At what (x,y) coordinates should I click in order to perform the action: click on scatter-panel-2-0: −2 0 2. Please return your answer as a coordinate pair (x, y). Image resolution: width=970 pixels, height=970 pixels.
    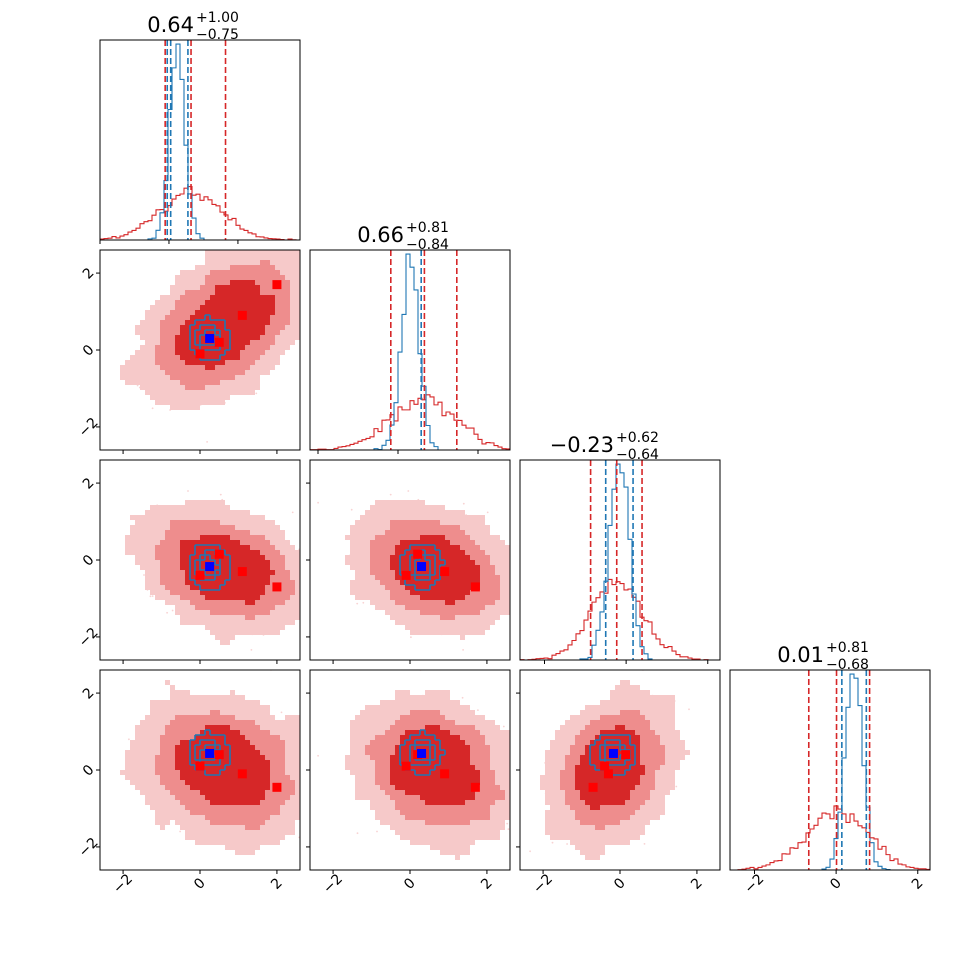
    Looking at the image, I should click on (189, 561).